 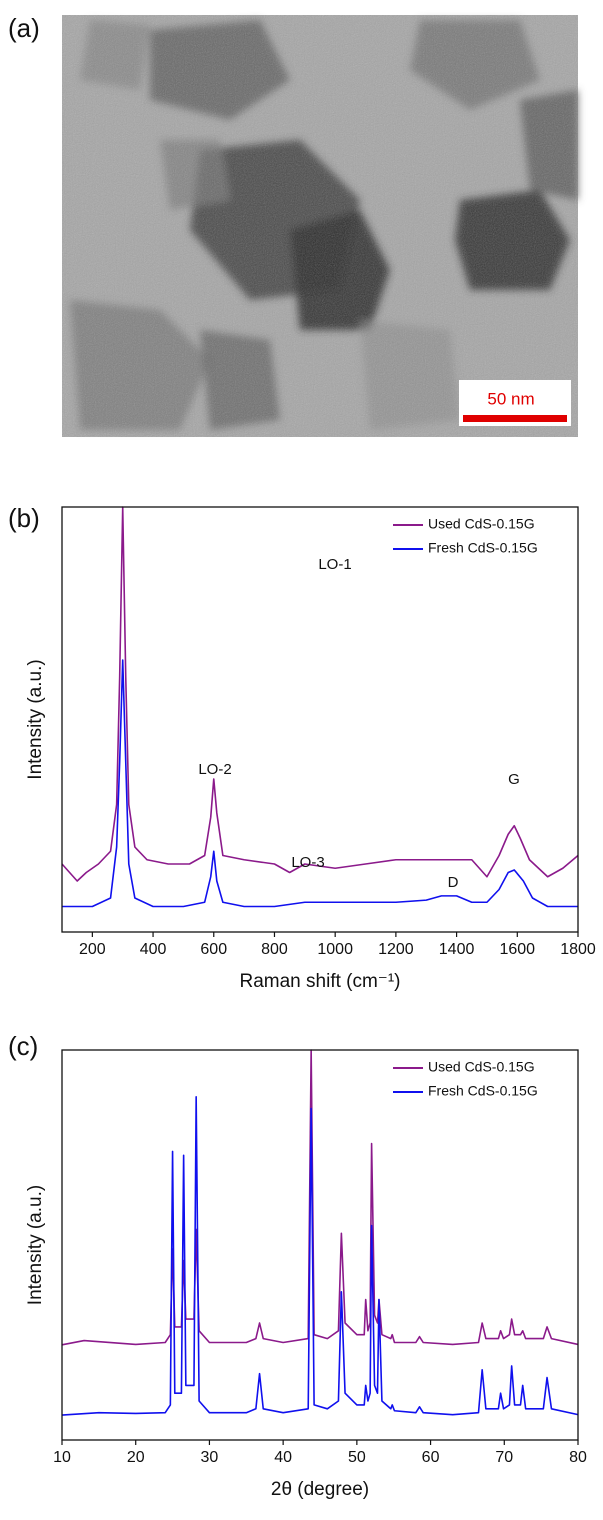 What do you see at coordinates (335, 949) in the screenshot?
I see `x-tick-label: 1000` at bounding box center [335, 949].